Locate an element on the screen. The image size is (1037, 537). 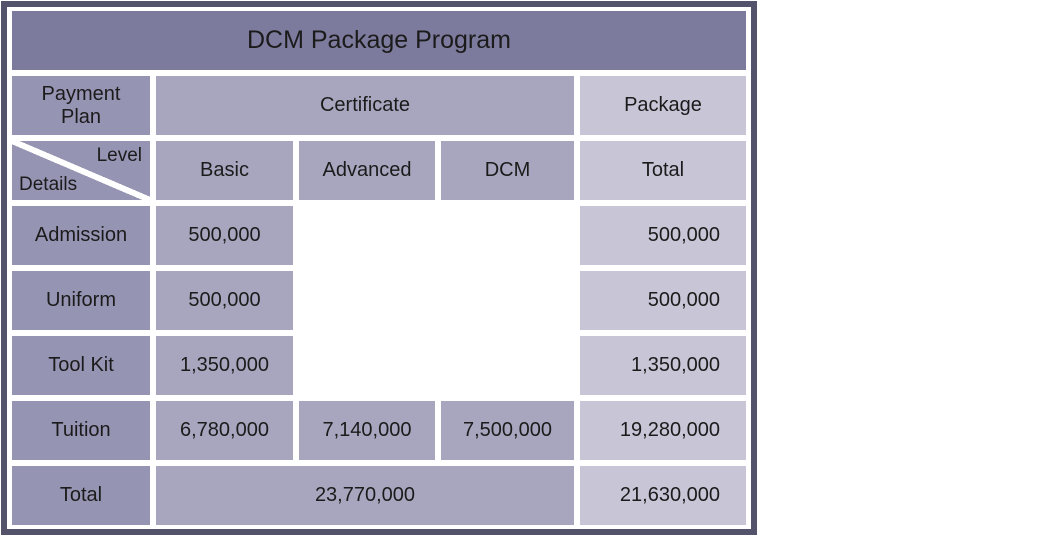
corner-label-level: Level is located at coordinates (119, 155).